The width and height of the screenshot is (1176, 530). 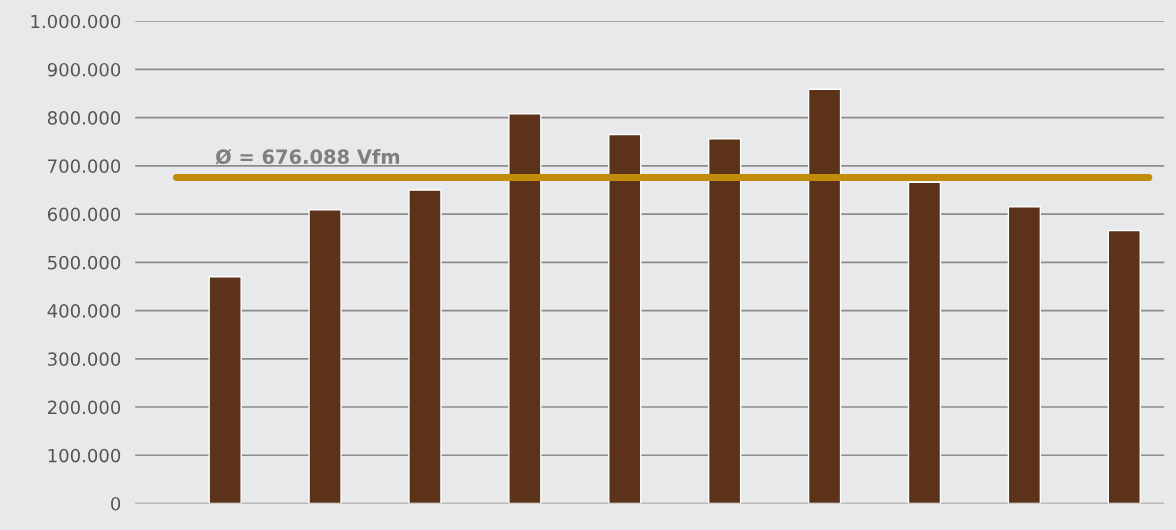 What do you see at coordinates (84, 69) in the screenshot?
I see `y-tick-label: 900.000` at bounding box center [84, 69].